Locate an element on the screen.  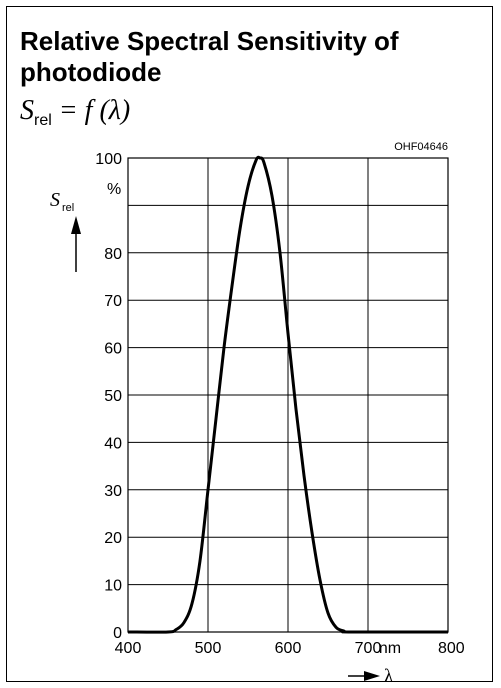
sensitivity-formula: Srel = f (λ) is located at coordinates (75, 112).